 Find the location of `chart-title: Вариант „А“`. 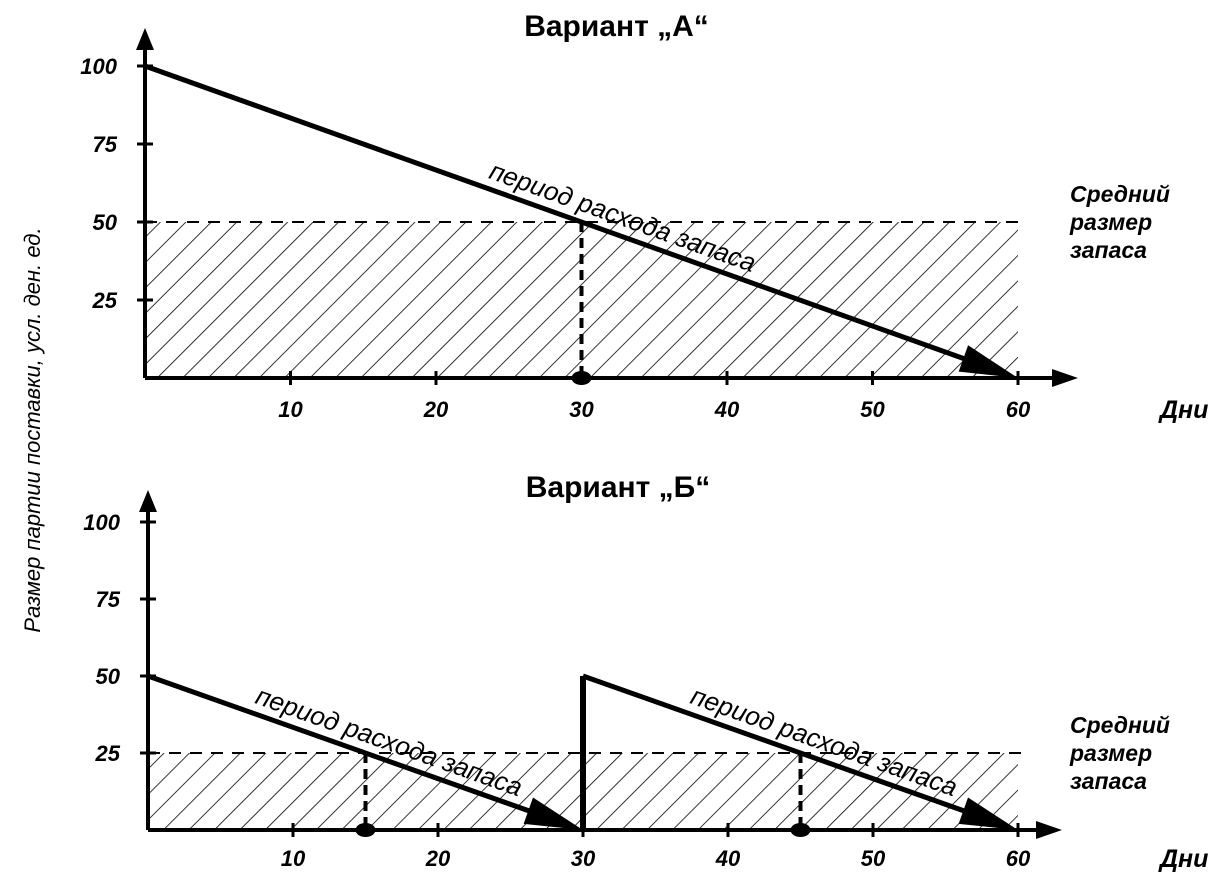

chart-title: Вариант „А“ is located at coordinates (616, 26).